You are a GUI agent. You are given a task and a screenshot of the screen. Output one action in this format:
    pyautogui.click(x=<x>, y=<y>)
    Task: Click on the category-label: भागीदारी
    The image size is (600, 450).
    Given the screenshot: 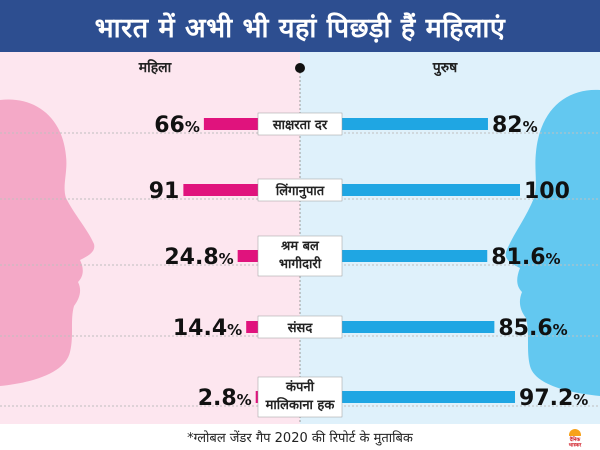 What is the action you would take?
    pyautogui.click(x=300, y=264)
    